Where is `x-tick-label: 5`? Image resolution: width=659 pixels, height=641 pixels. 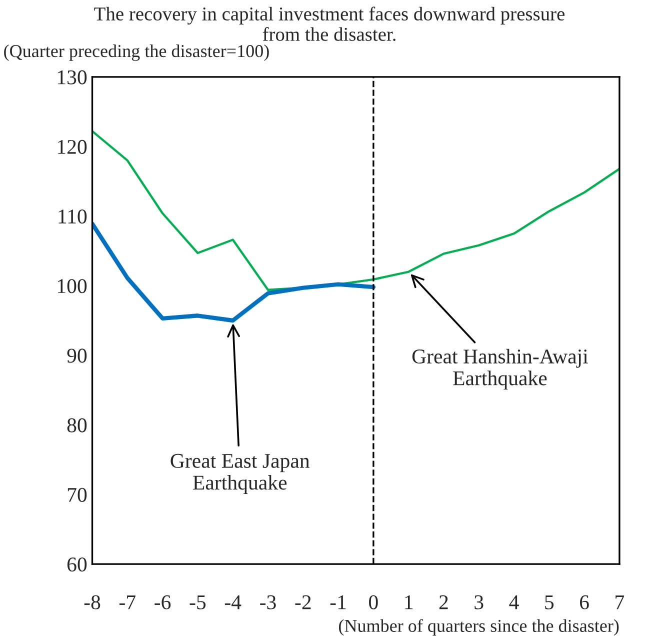
x-tick-label: 5 is located at coordinates (549, 602).